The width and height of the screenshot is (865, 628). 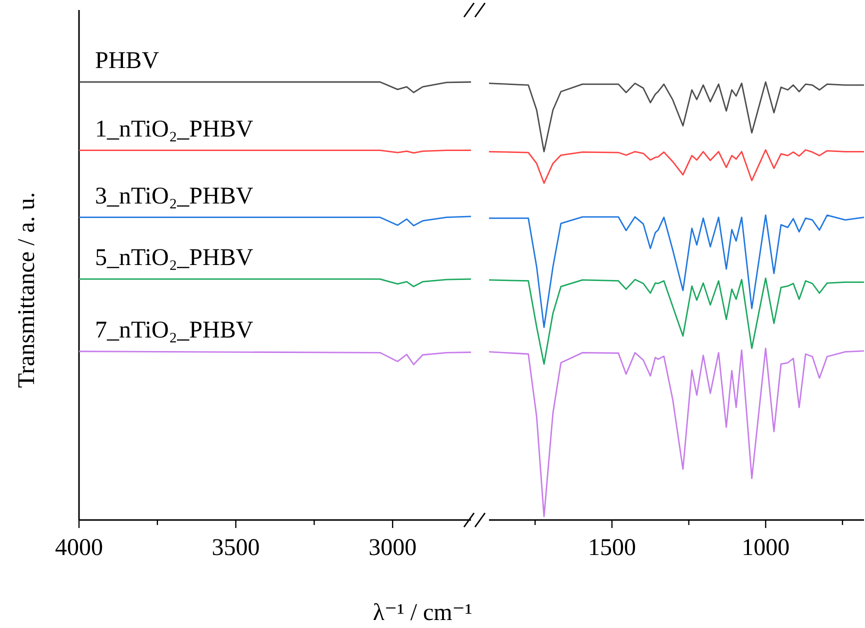 What do you see at coordinates (174, 129) in the screenshot?
I see `series-label: 1_nTiO₂_PHBV` at bounding box center [174, 129].